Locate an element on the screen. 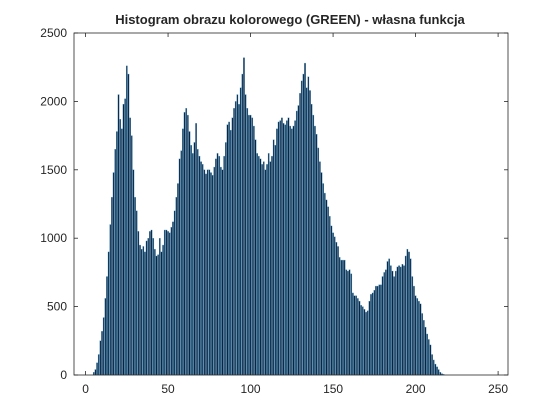 The width and height of the screenshot is (560, 420). y-tick-label: 500 is located at coordinates (57, 307).